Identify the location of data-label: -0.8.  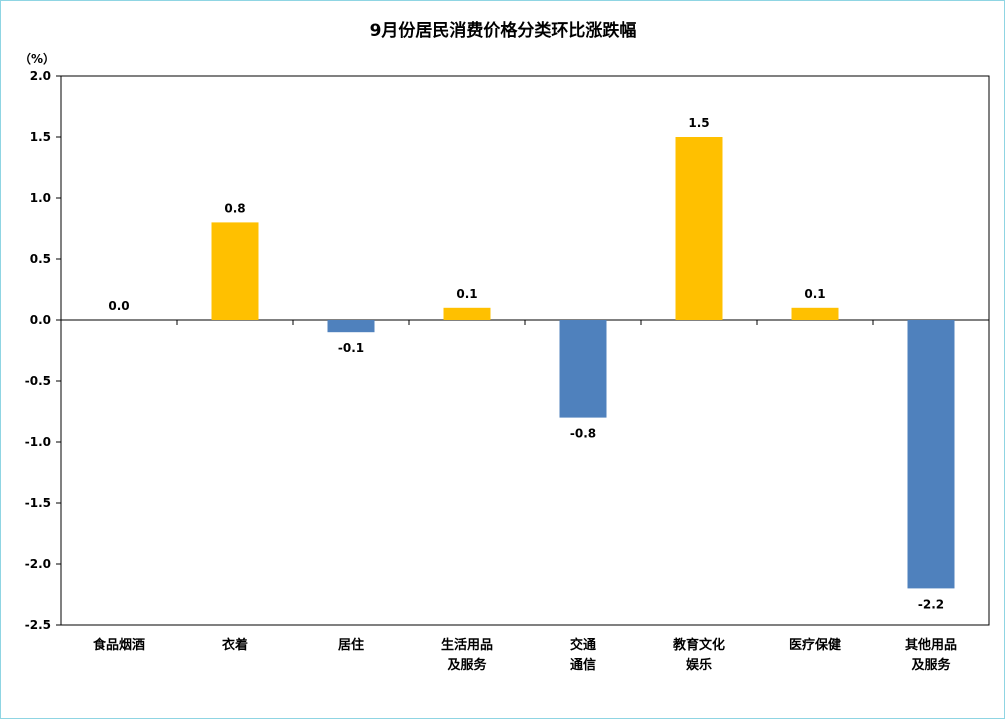
(583, 434).